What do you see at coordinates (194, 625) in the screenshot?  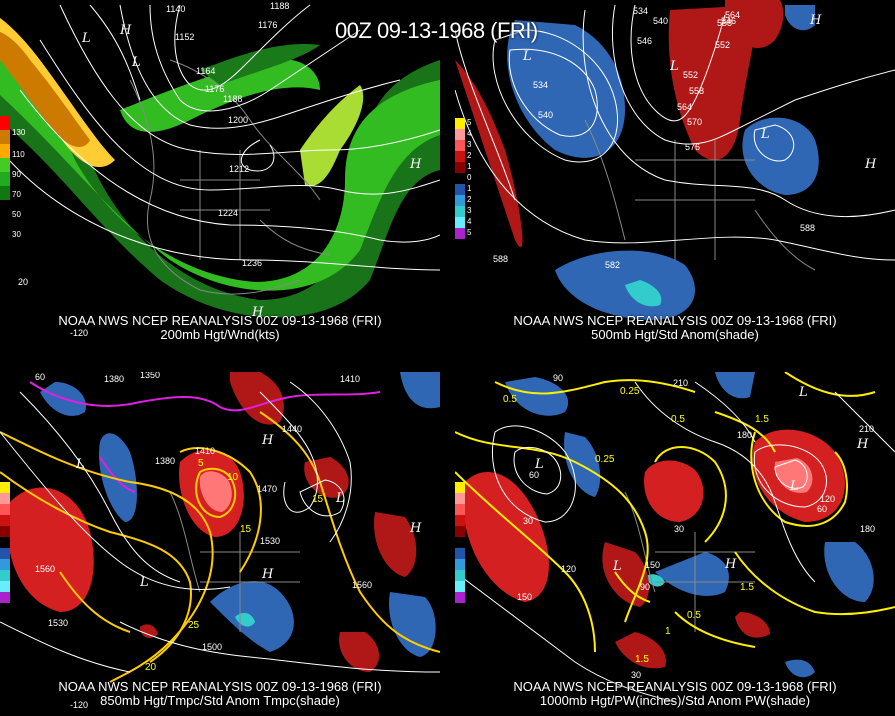 I see `temp-label-25: 25` at bounding box center [194, 625].